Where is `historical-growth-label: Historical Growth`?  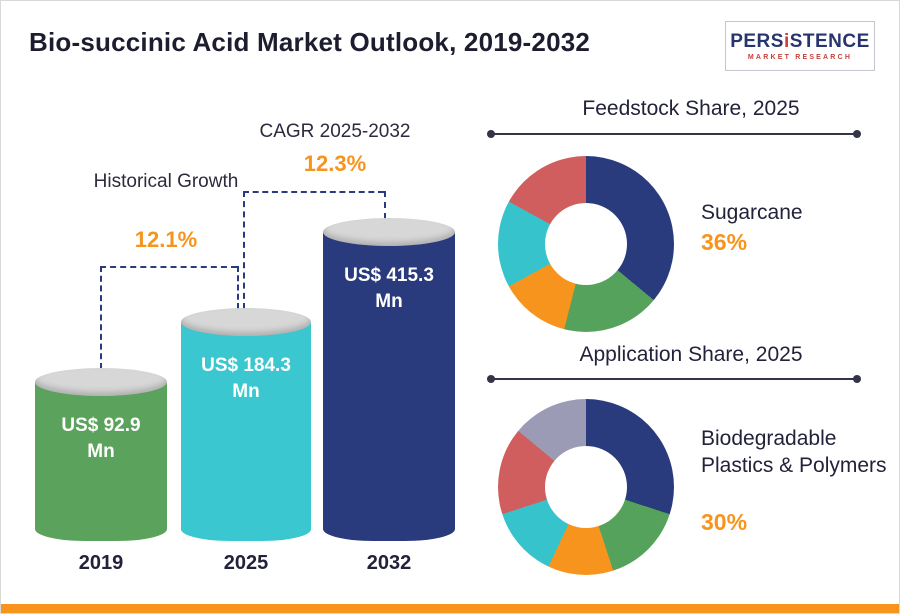 historical-growth-label: Historical Growth is located at coordinates (166, 181).